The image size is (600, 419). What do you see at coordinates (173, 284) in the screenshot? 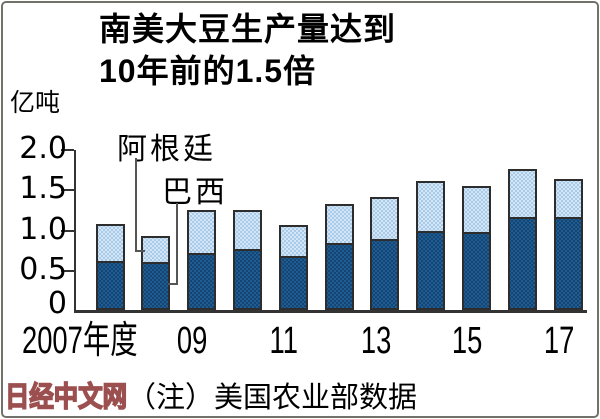
I see `brazil-leader-line-horizontal` at bounding box center [173, 284].